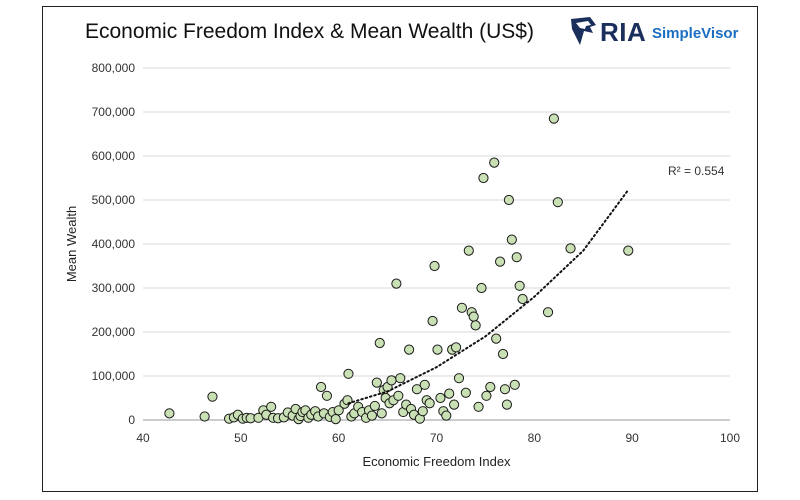 The image size is (800, 500). I want to click on y-tick-label: 600,000, so click(114, 156).